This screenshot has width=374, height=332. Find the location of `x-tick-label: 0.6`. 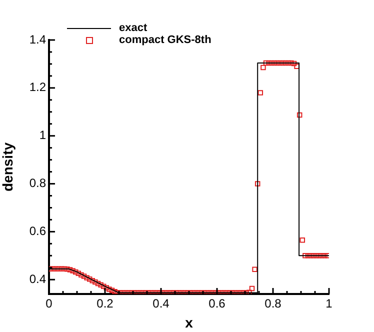

x-tick-label: 0.6 is located at coordinates (217, 303).